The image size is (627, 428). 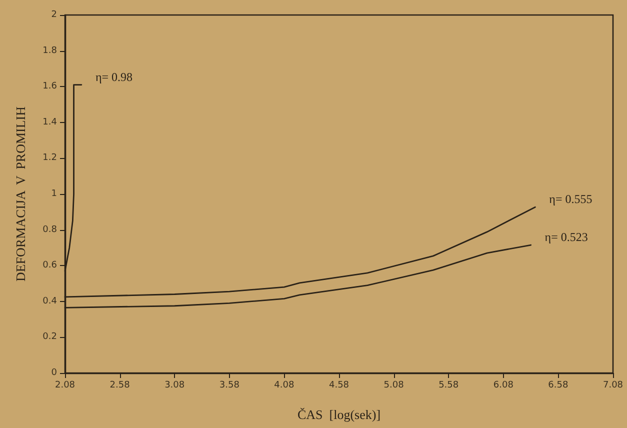 What do you see at coordinates (20, 194) in the screenshot?
I see `y-axis-title: DEFORMACIJA V PROMILIH` at bounding box center [20, 194].